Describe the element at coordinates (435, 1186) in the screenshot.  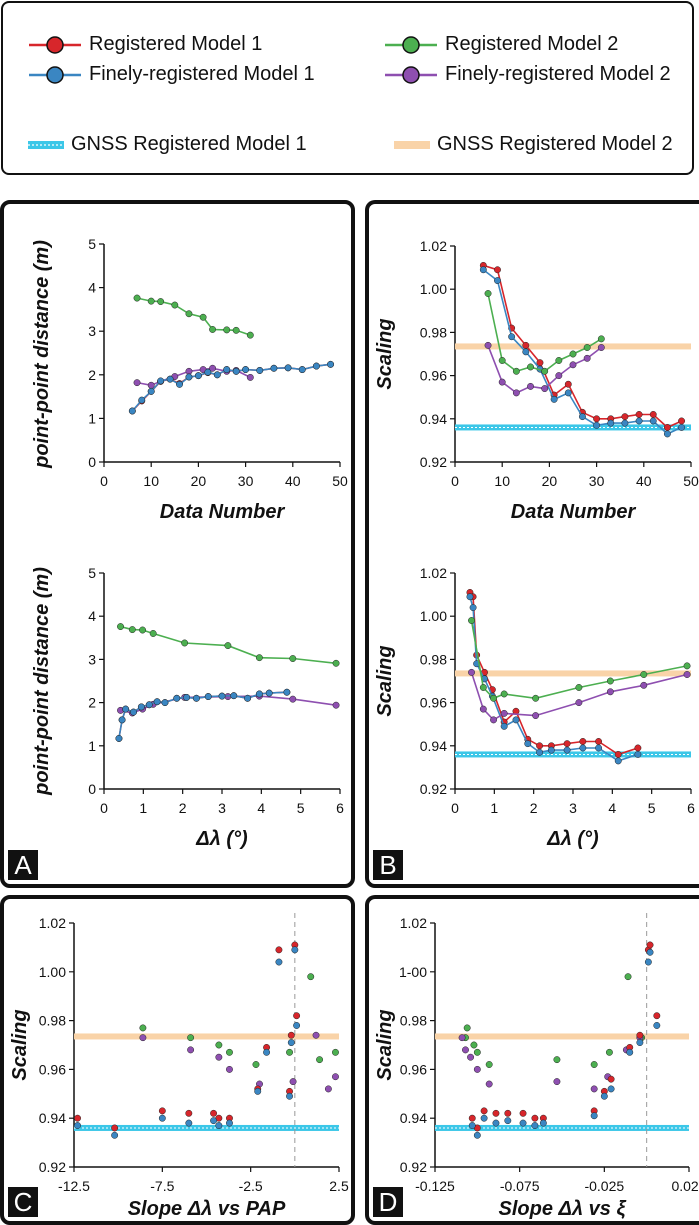
I see `x-tick-label: -0.125` at that location.